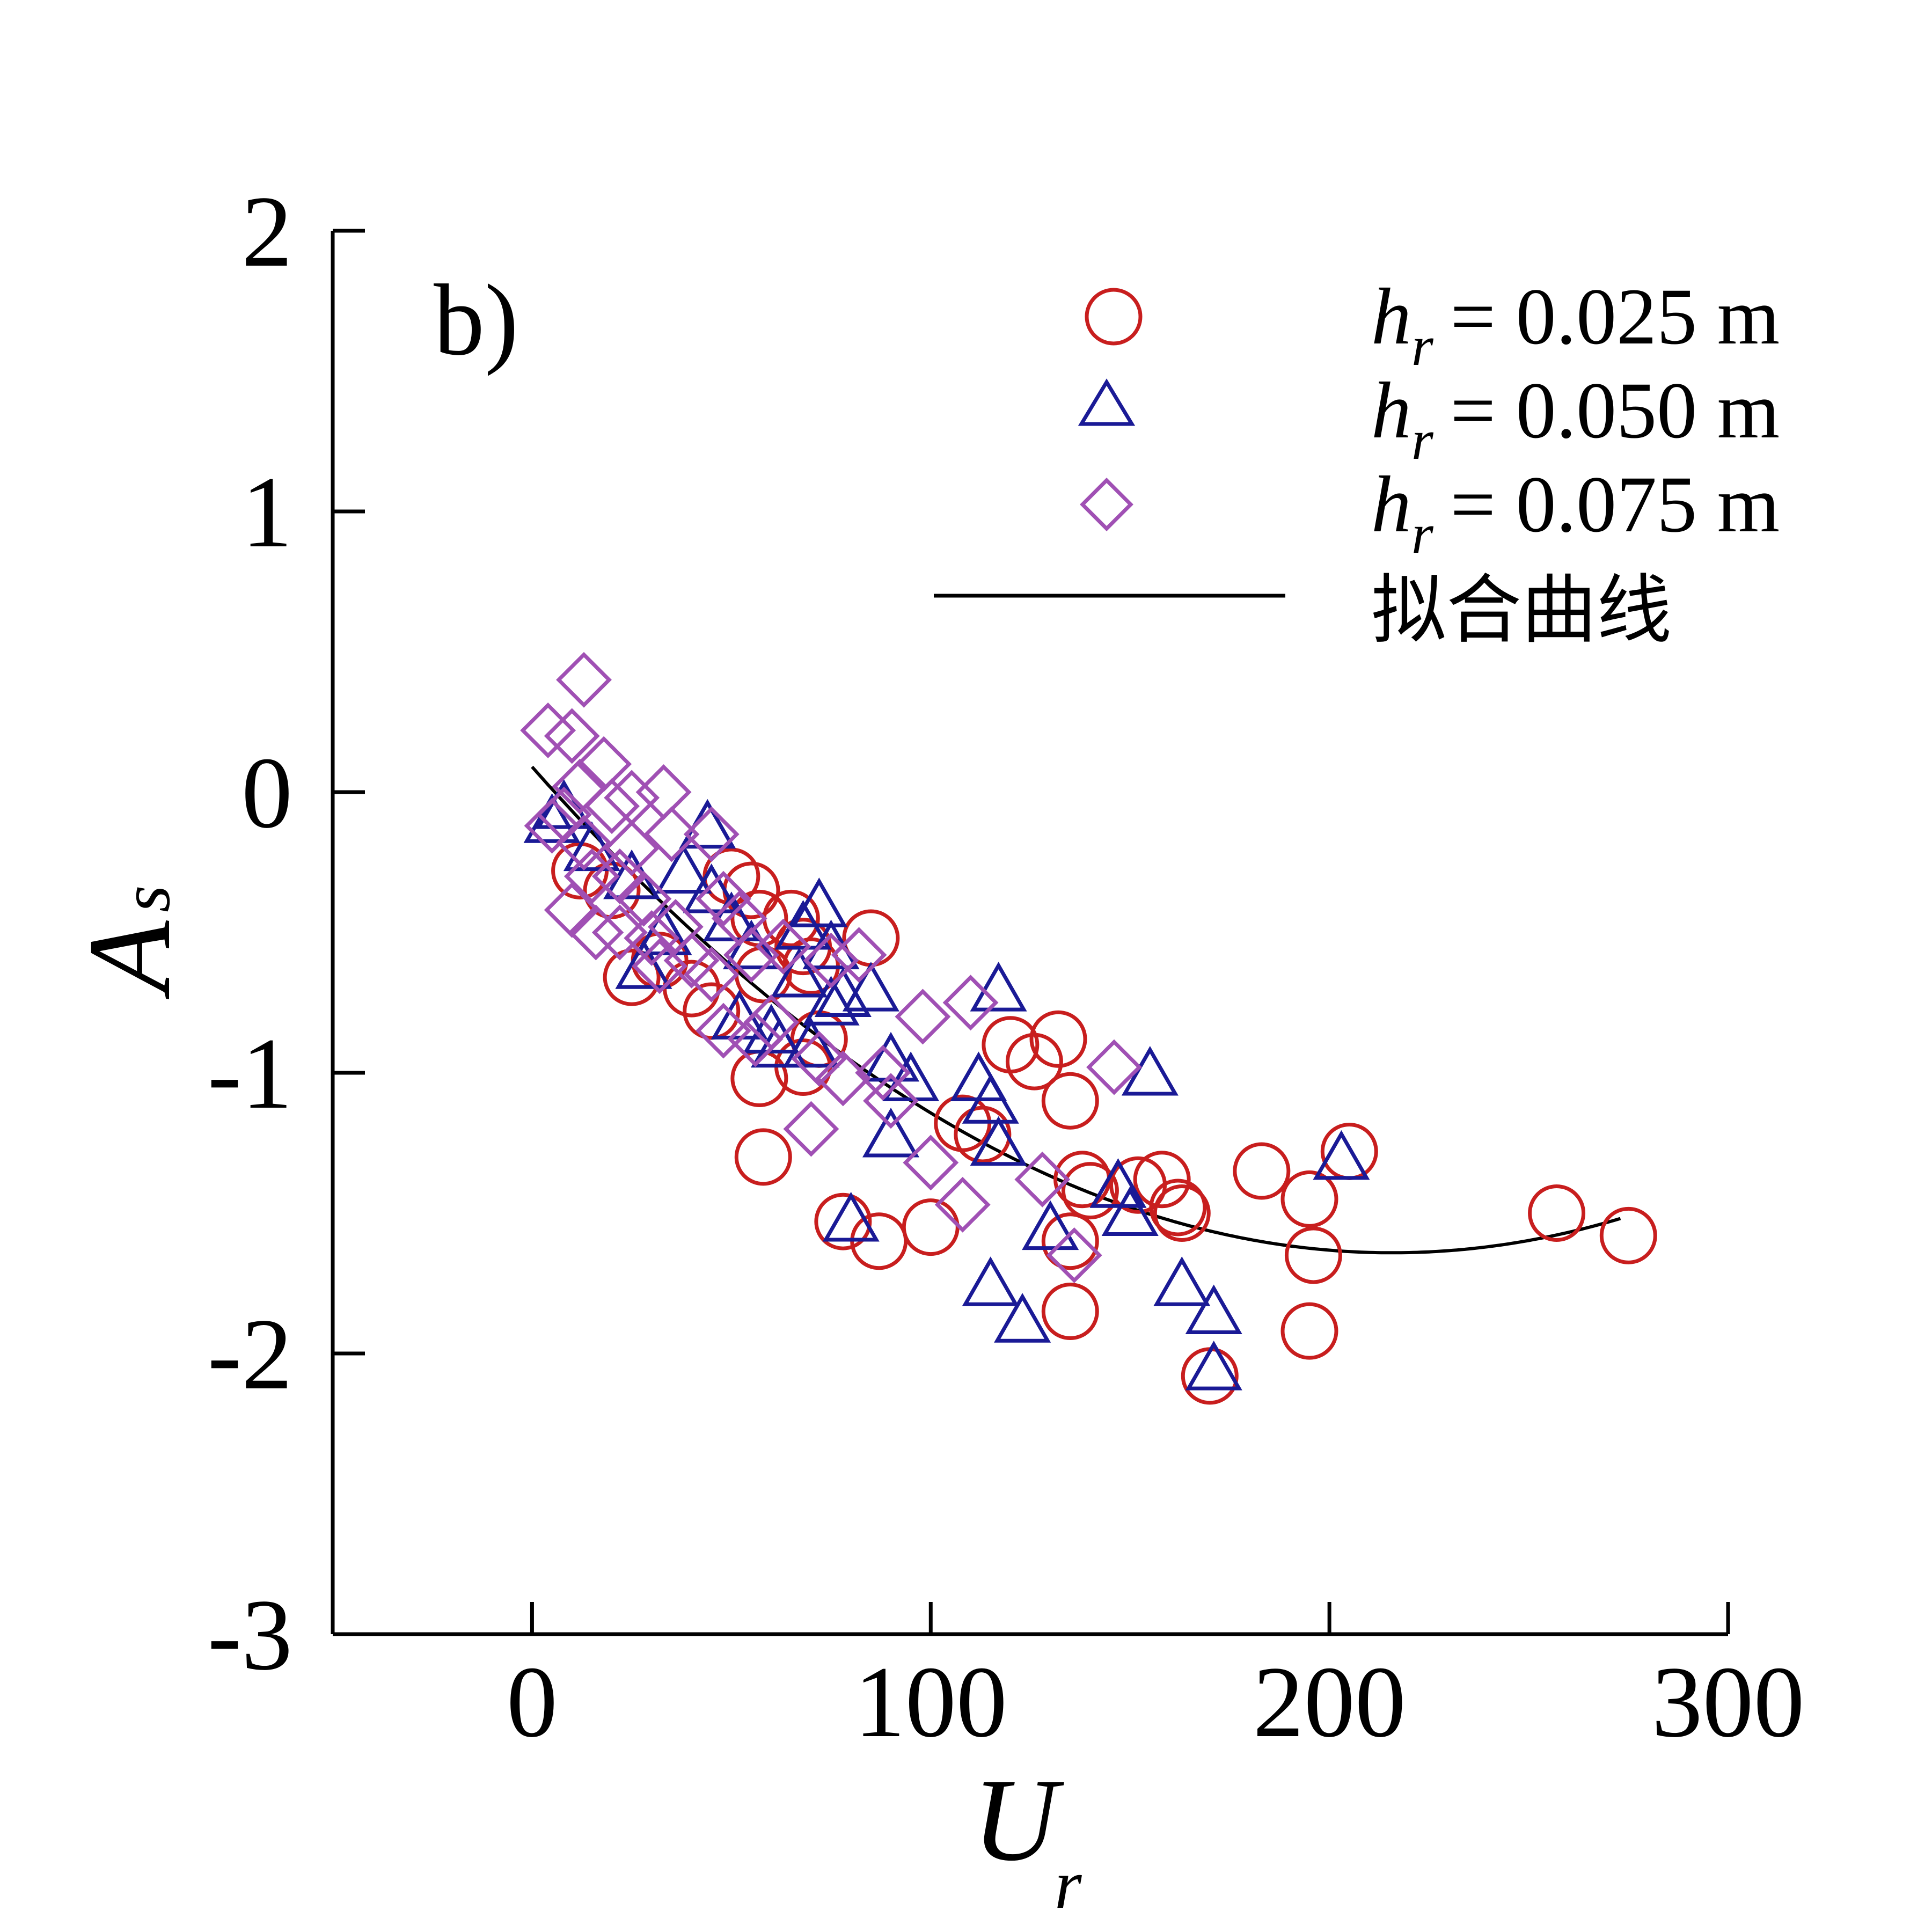 The image size is (1932, 1932). I want to click on legend-item-2: h r = 0.075 m, so click(1430, 512).